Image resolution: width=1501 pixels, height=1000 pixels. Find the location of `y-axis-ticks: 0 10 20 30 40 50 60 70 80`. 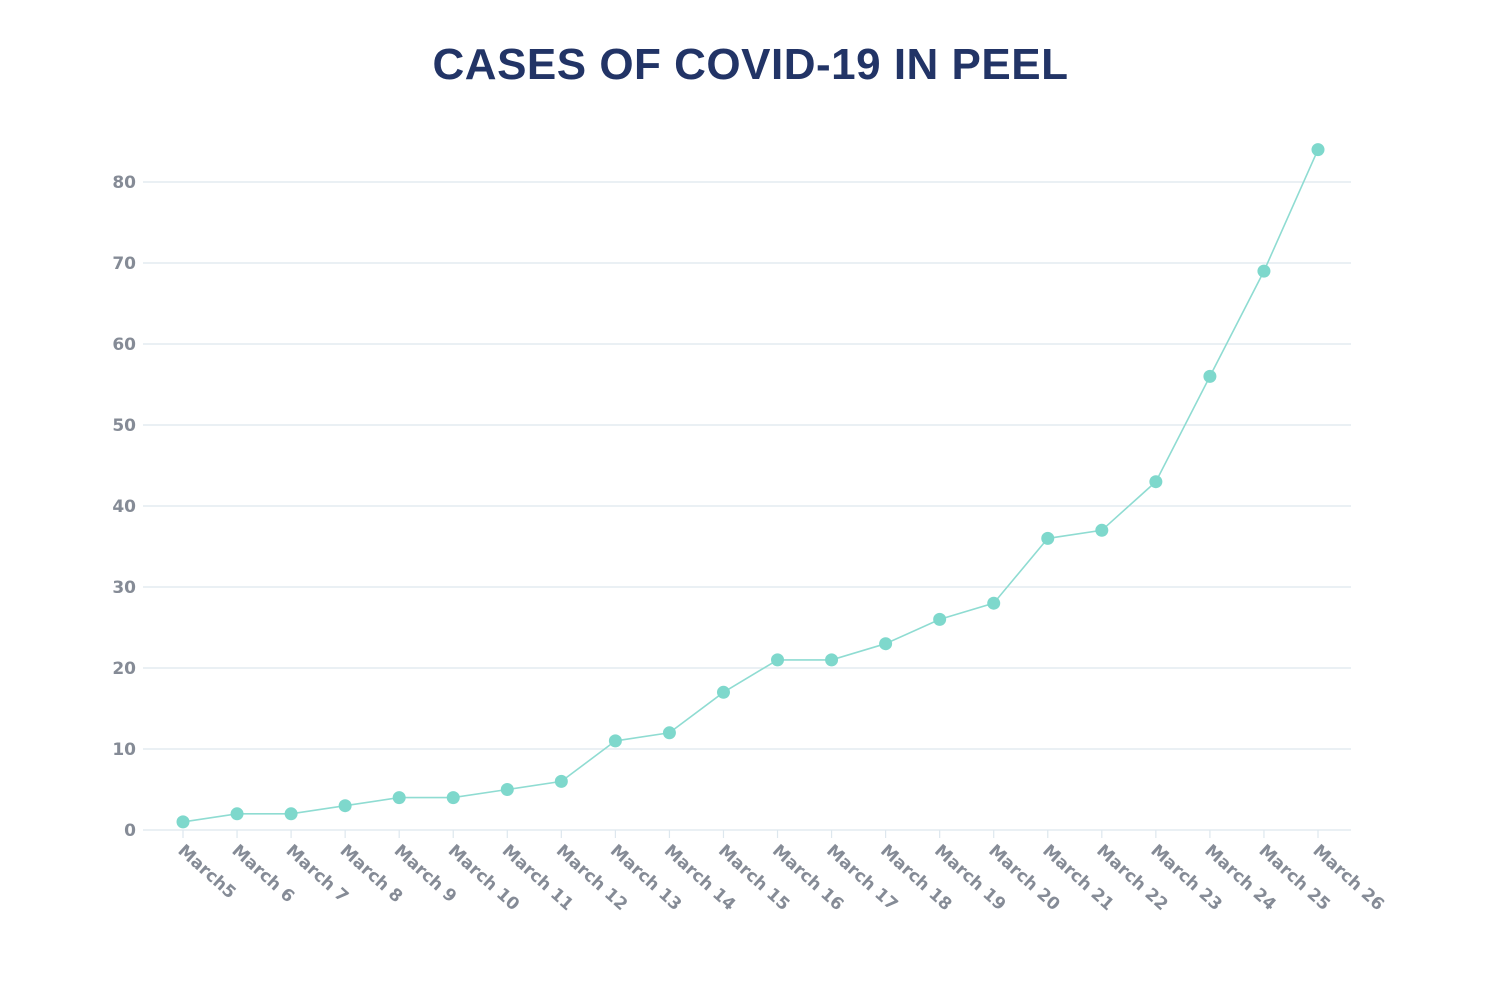

y-axis-ticks: 0 10 20 30 40 50 60 70 80 is located at coordinates (124, 507).